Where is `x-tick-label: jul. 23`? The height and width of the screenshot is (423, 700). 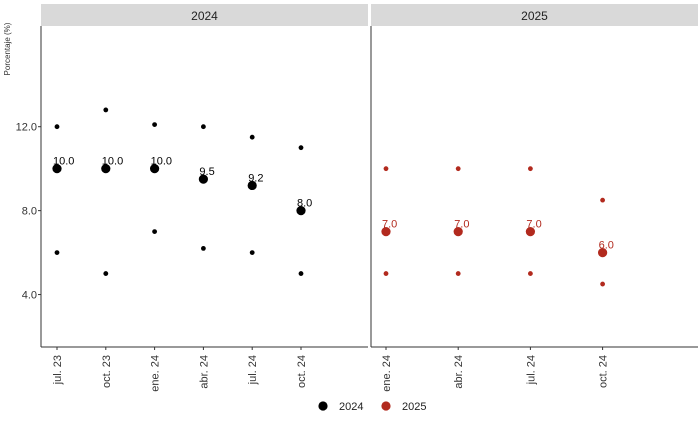 x-tick-label: jul. 23 is located at coordinates (58, 370).